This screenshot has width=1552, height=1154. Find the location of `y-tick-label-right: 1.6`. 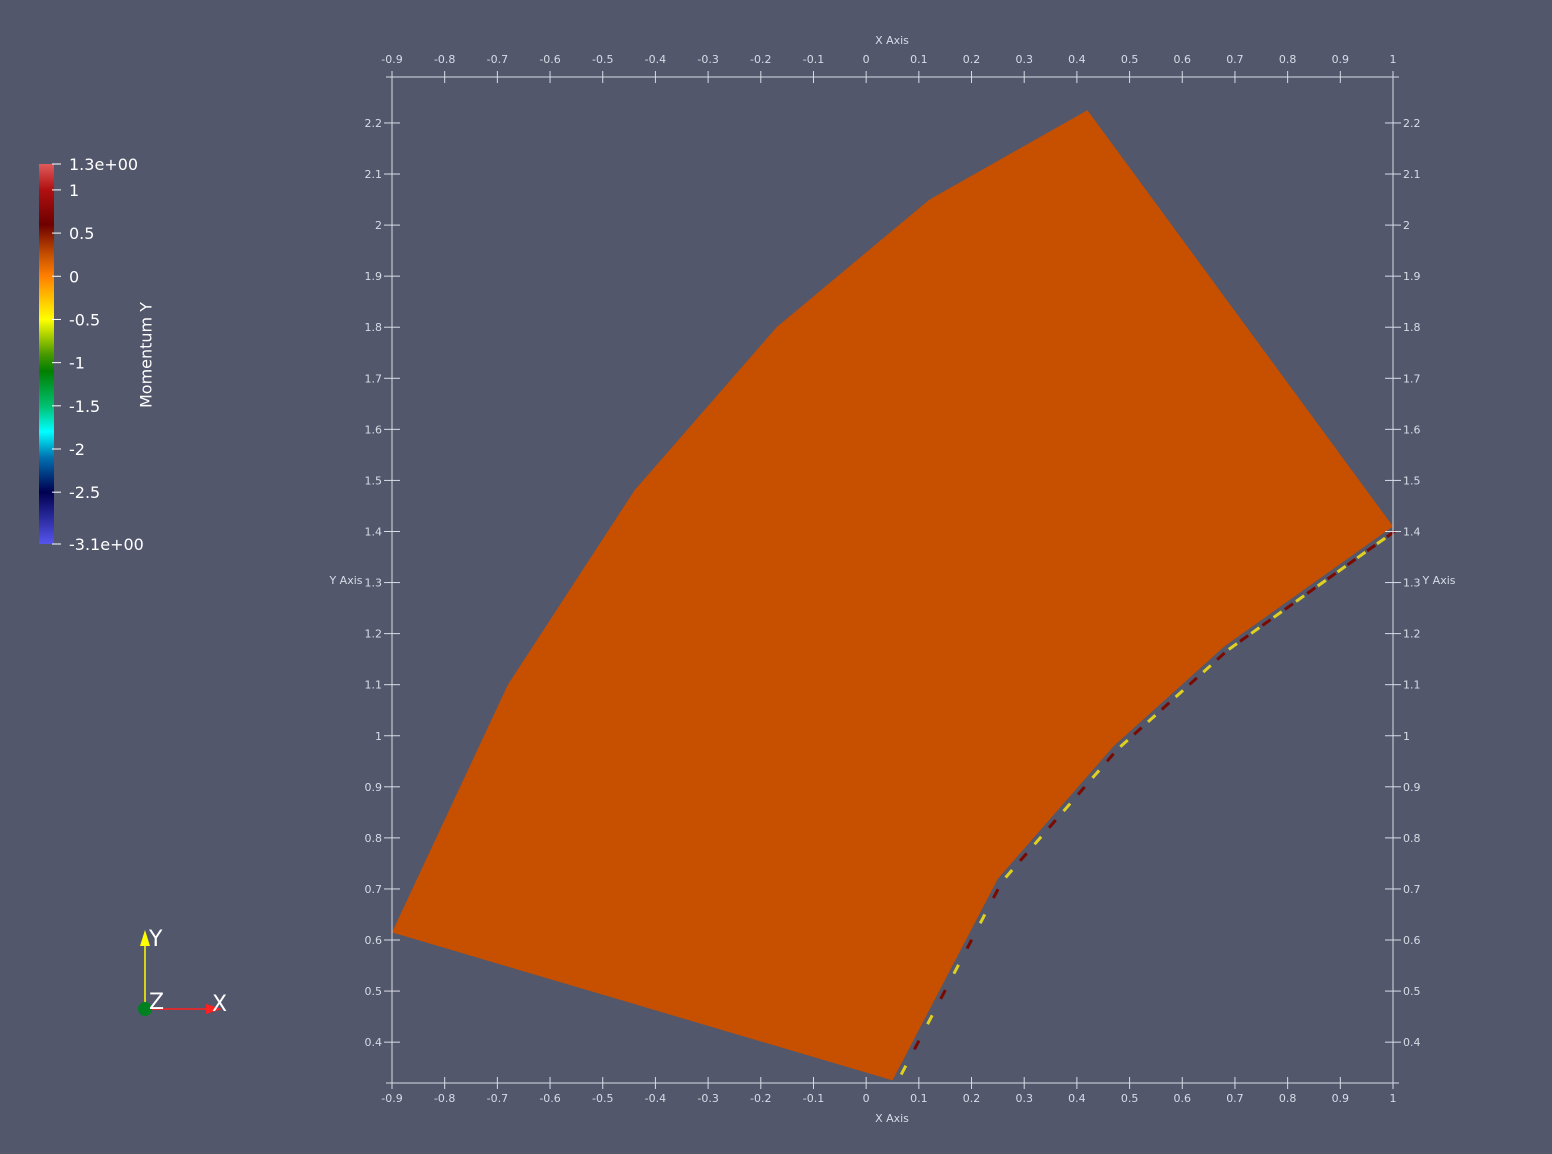

y-tick-label-right: 1.6 is located at coordinates (1412, 429).